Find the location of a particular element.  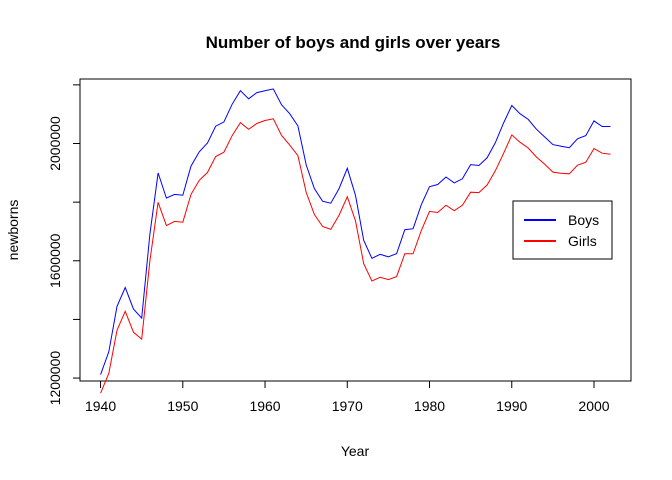

x-tick-label: 1950 is located at coordinates (182, 406).